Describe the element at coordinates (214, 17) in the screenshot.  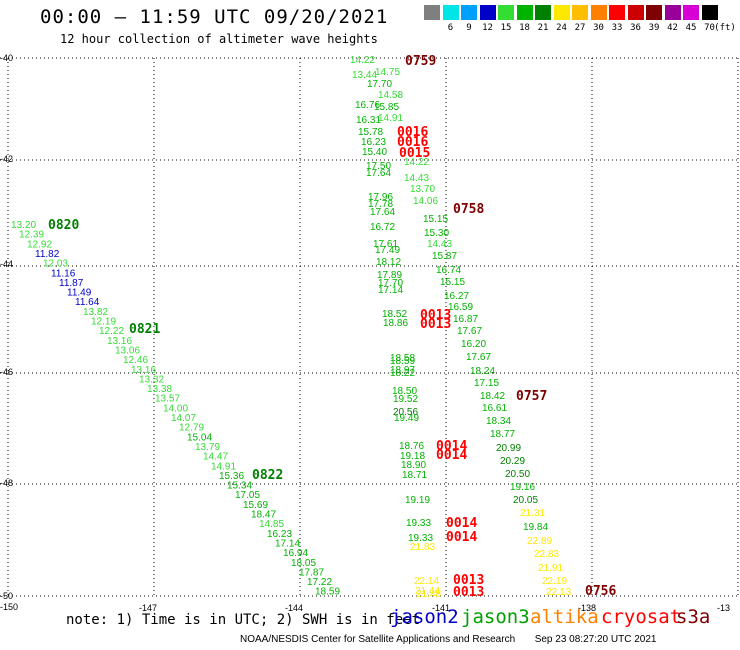
I see `page-title: 00:00 – 11:59 UTC 09/20/2021` at that location.